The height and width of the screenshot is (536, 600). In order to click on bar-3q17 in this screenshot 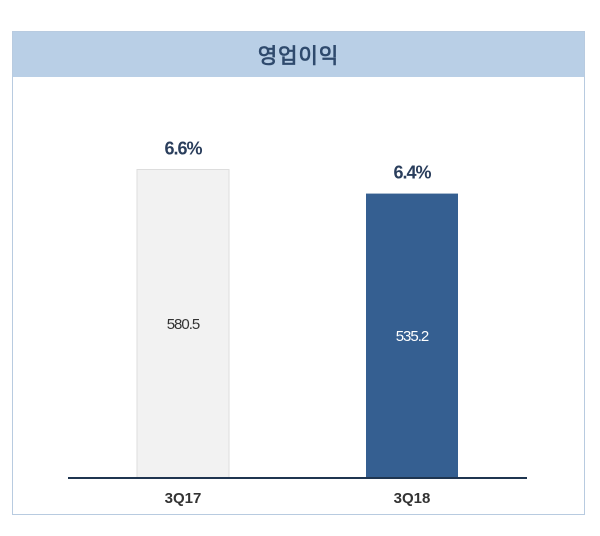, I will do `click(183, 324)`.